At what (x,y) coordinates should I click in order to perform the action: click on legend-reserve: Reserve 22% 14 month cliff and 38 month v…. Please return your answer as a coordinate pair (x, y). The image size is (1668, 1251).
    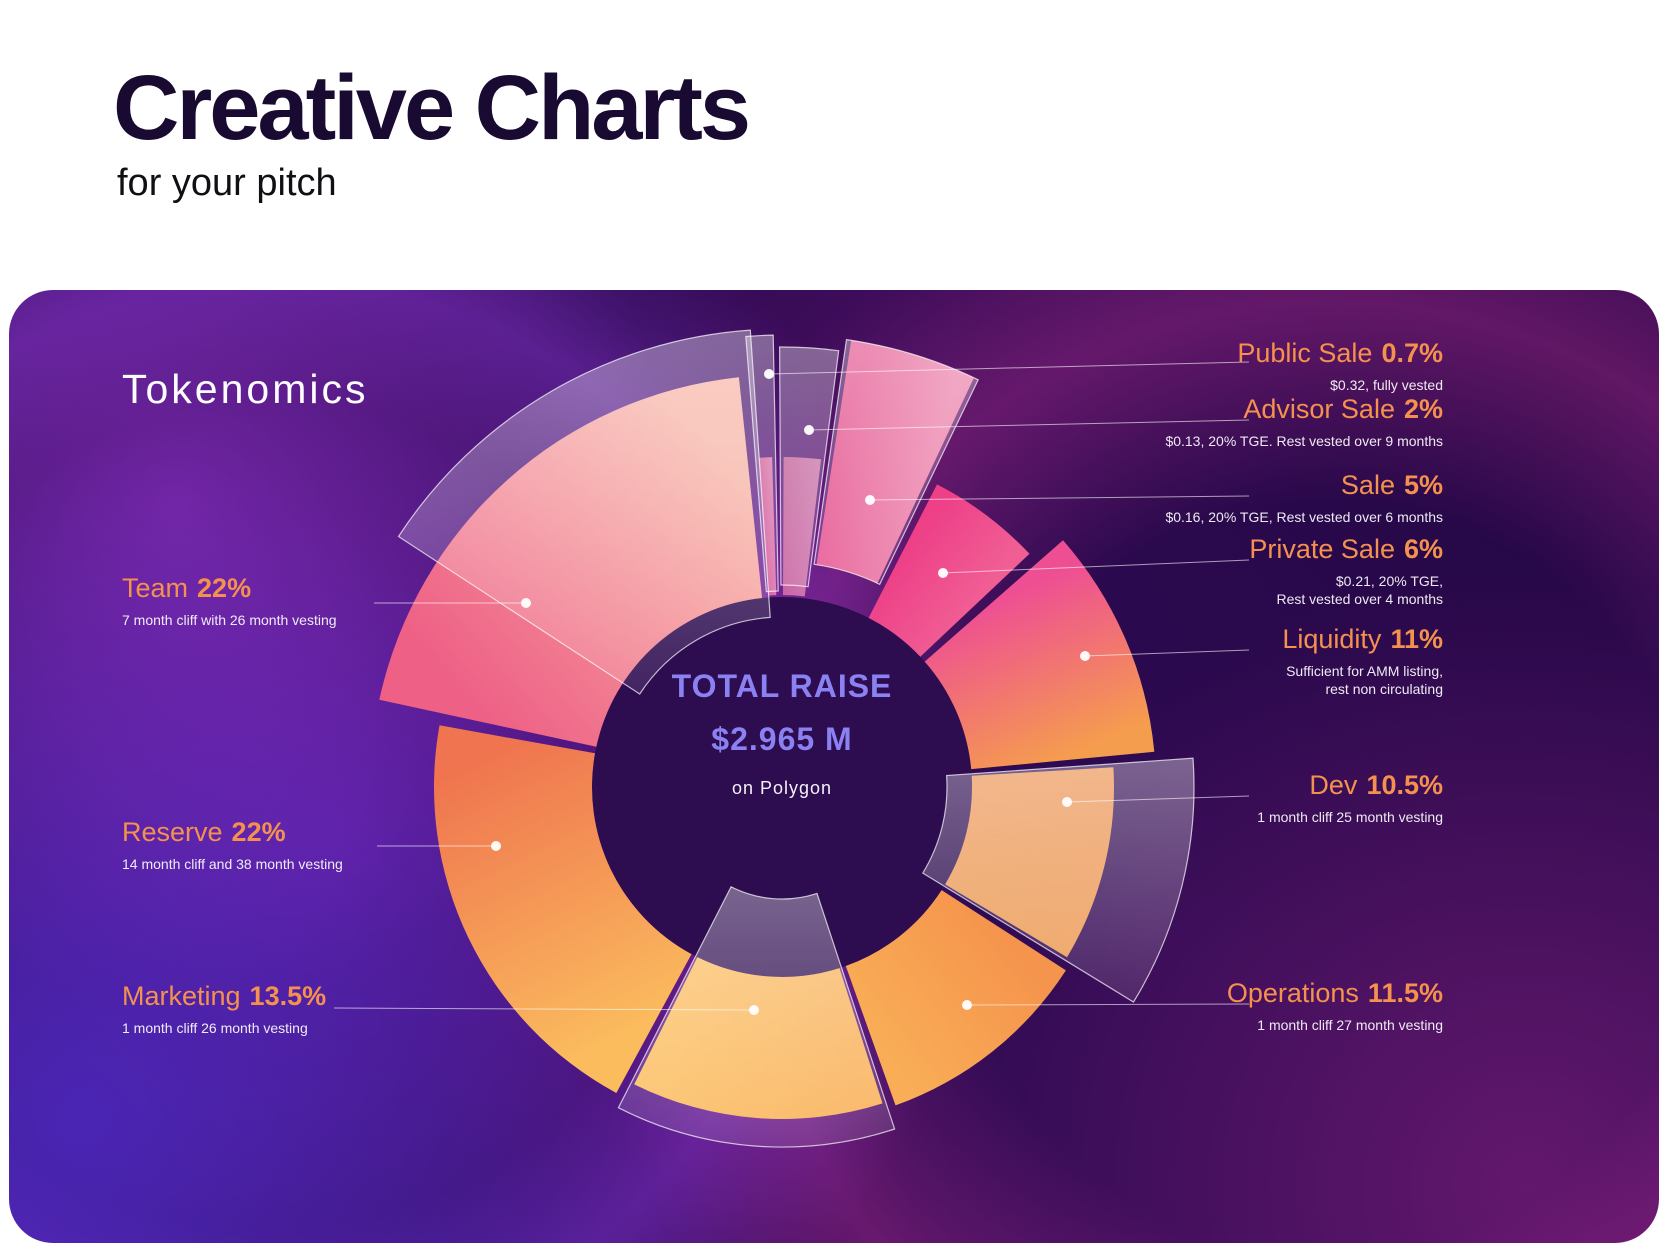
    Looking at the image, I should click on (232, 845).